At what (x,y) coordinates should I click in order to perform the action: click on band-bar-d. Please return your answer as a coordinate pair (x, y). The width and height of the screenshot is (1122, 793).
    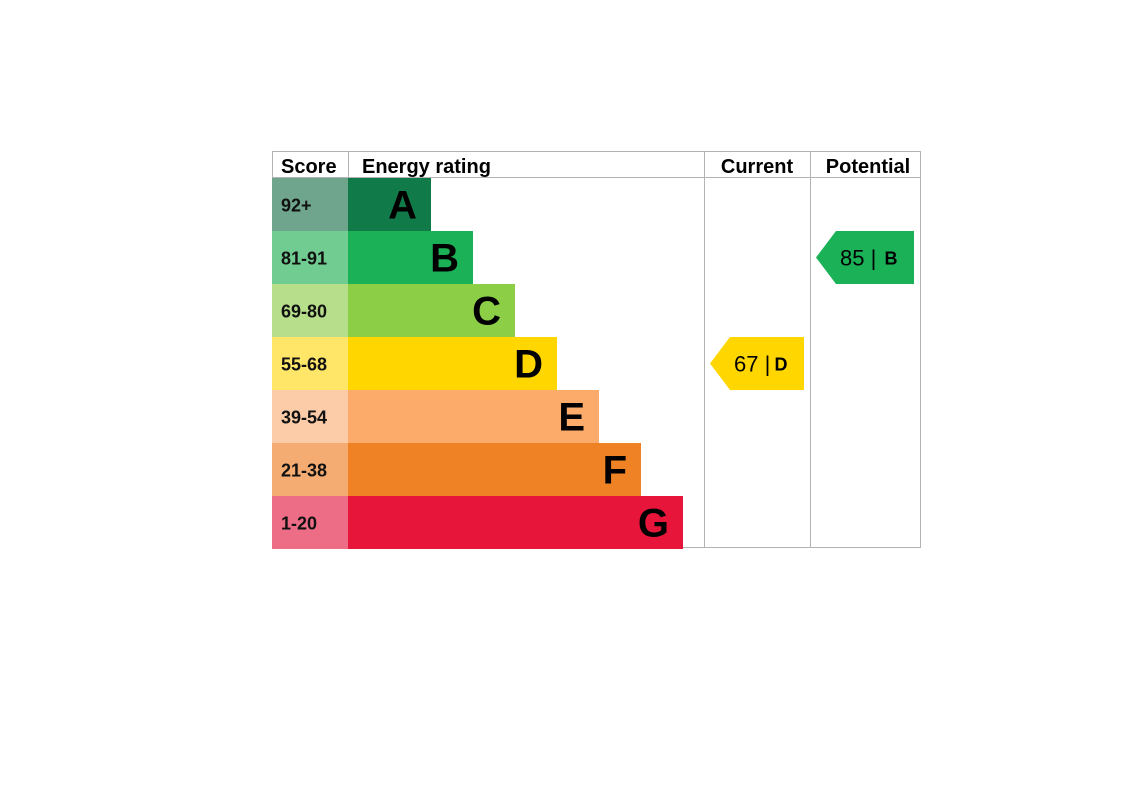
    Looking at the image, I should click on (452, 363).